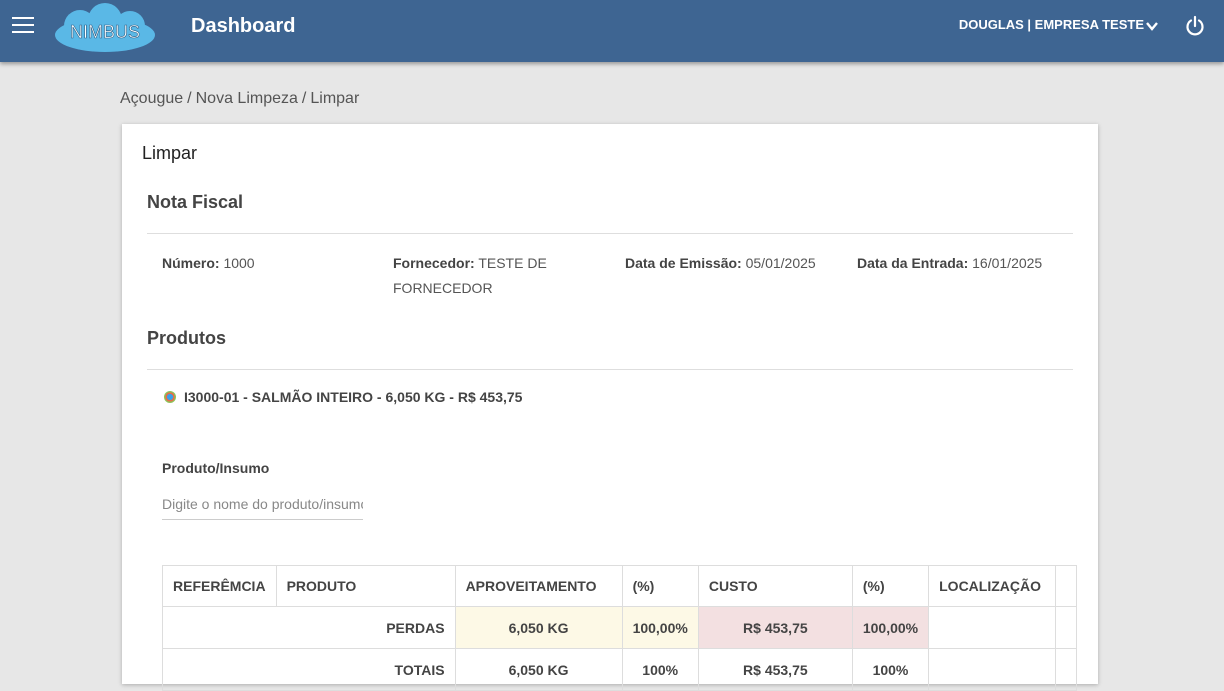 The height and width of the screenshot is (691, 1224). Describe the element at coordinates (434, 263) in the screenshot. I see `fornecedor-label: Fornecedor:` at that location.